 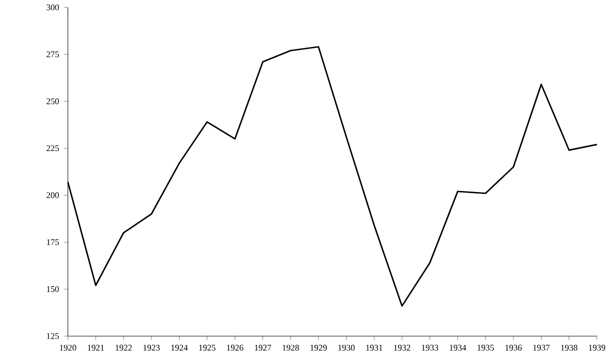 I want to click on x-tick-label: 1933, so click(x=430, y=347).